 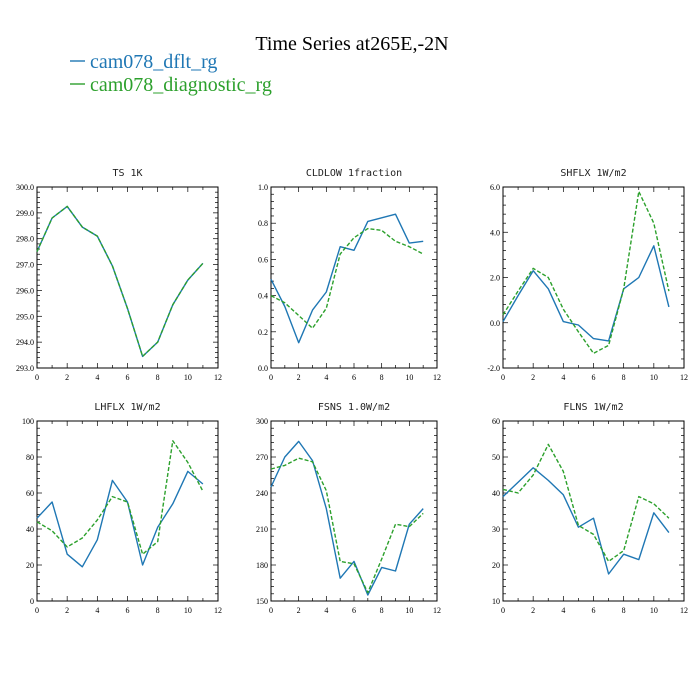 I want to click on x-tick-label-lhflx-1: 2, so click(x=67, y=610).